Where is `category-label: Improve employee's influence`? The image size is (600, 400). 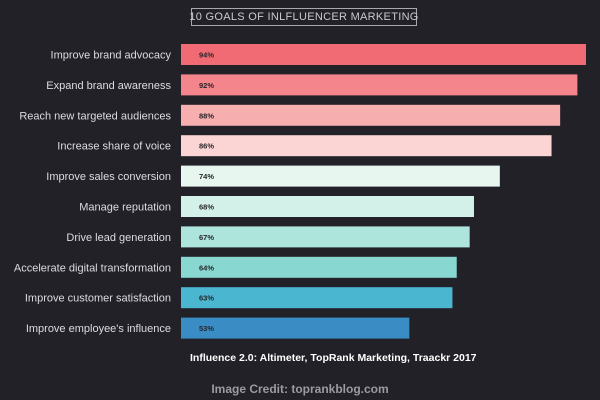
category-label: Improve employee's influence is located at coordinates (98, 329).